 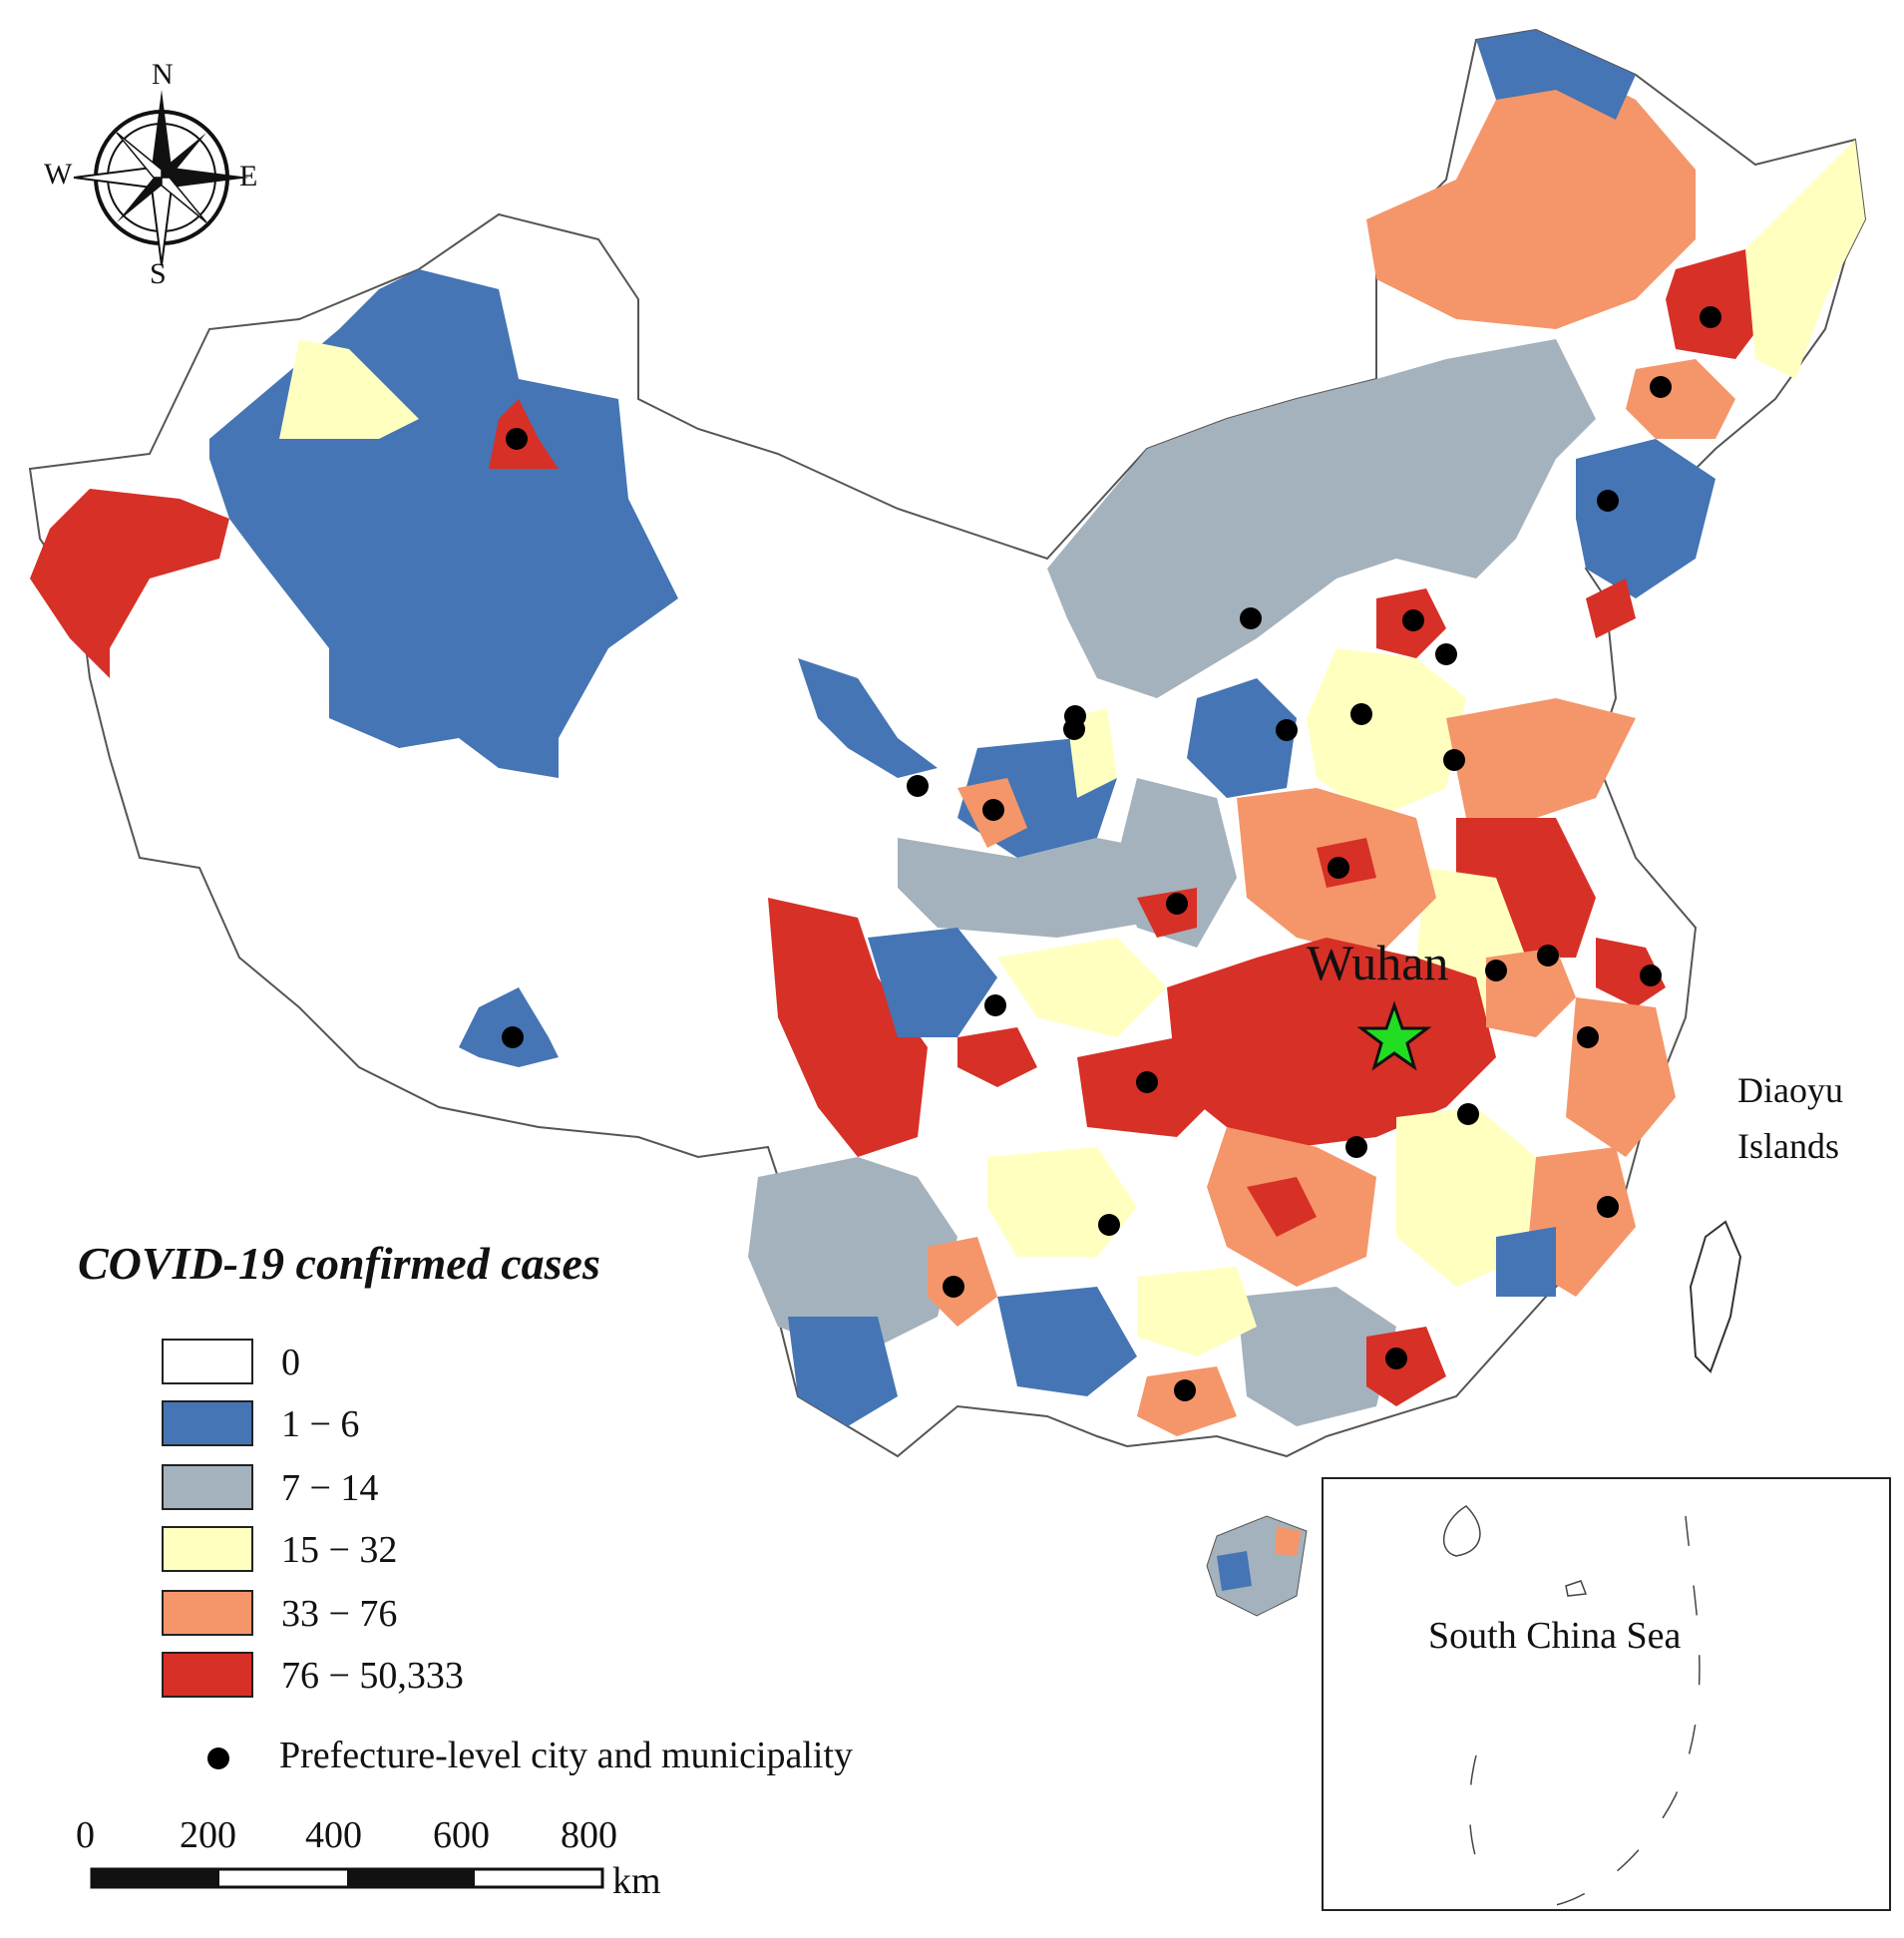 I want to click on region-shanxi, so click(x=1242, y=738).